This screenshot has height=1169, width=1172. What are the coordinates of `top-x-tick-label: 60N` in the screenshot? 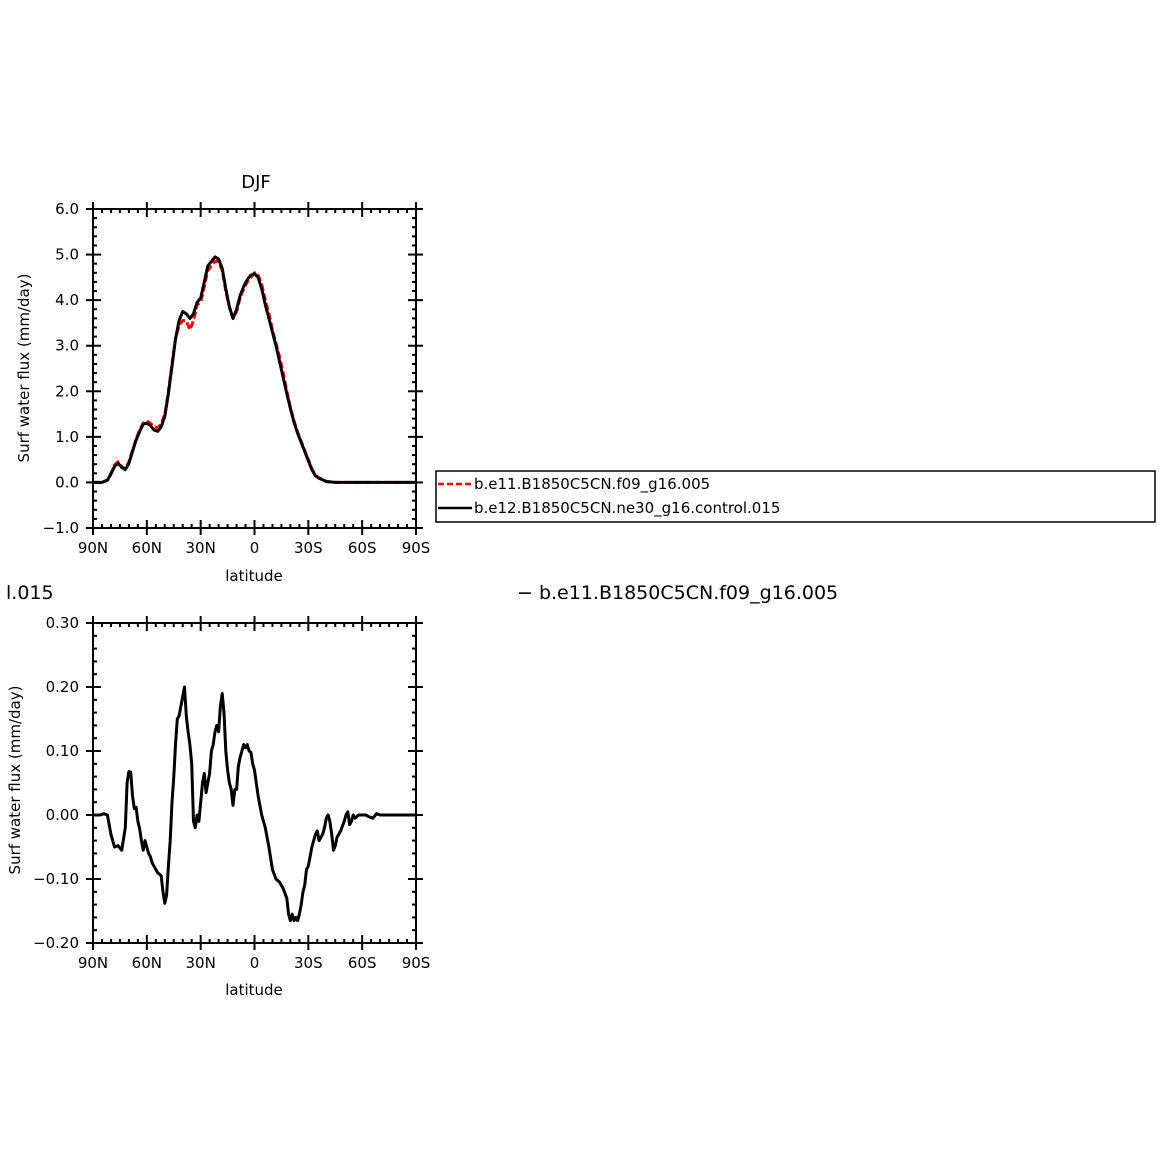 It's located at (147, 548).